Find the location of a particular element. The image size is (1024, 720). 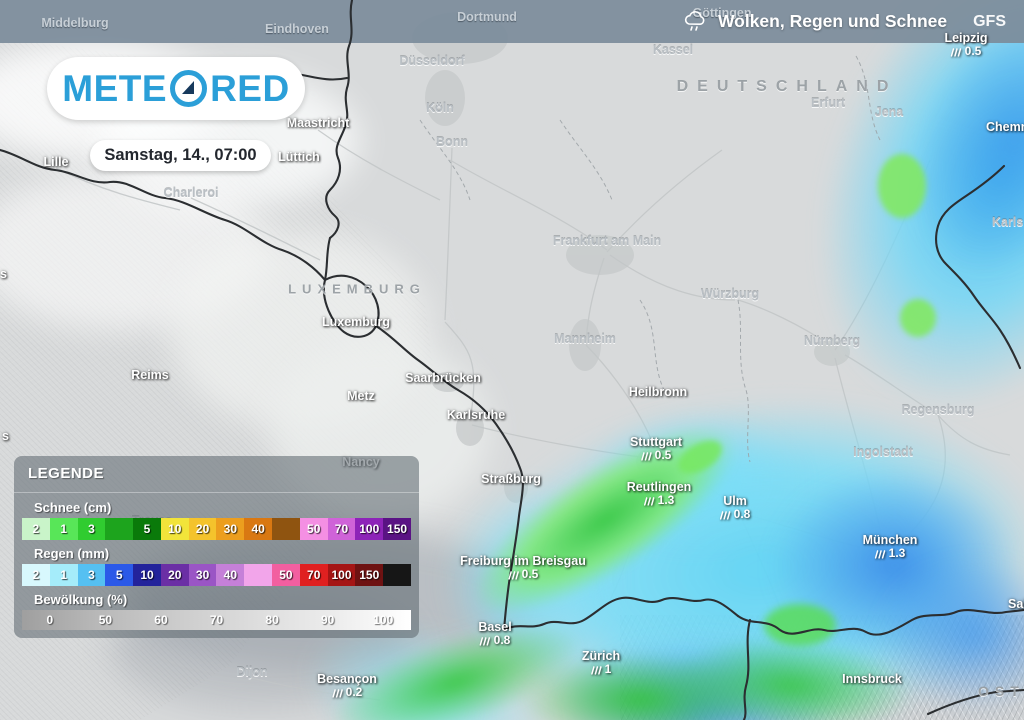

city-name: Straßburg is located at coordinates (511, 478).